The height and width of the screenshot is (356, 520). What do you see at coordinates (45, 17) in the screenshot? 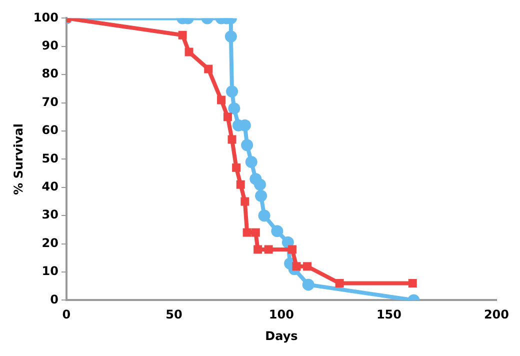
I see `y-tick-label: 100` at bounding box center [45, 17].